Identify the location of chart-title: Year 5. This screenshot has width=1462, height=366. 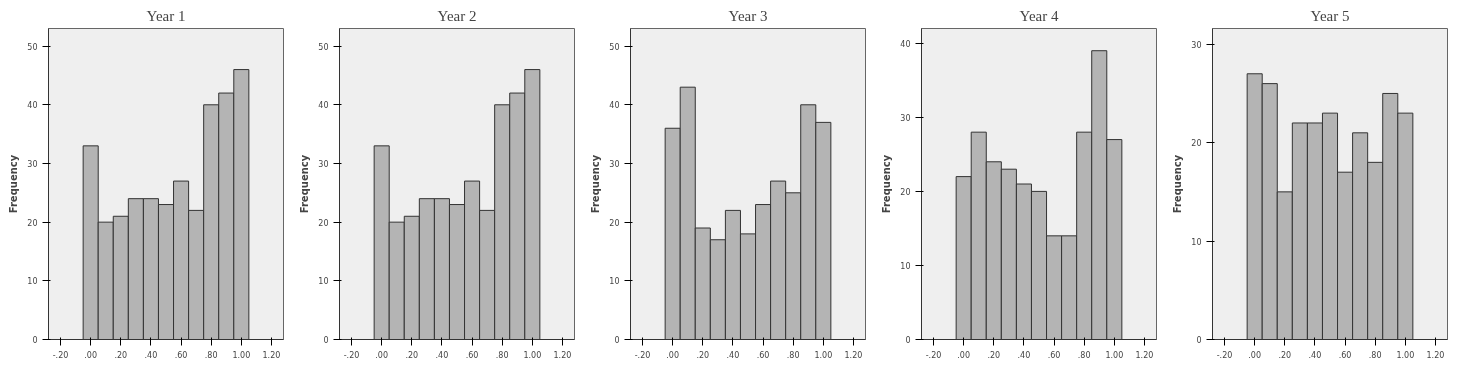
(1330, 15).